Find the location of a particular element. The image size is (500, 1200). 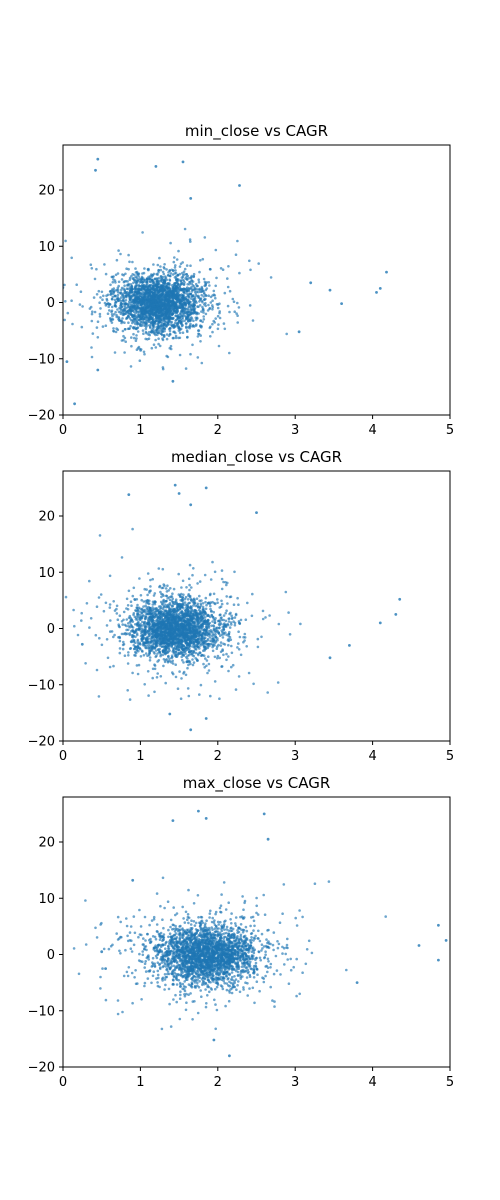

scatter-points is located at coordinates (210, 281).